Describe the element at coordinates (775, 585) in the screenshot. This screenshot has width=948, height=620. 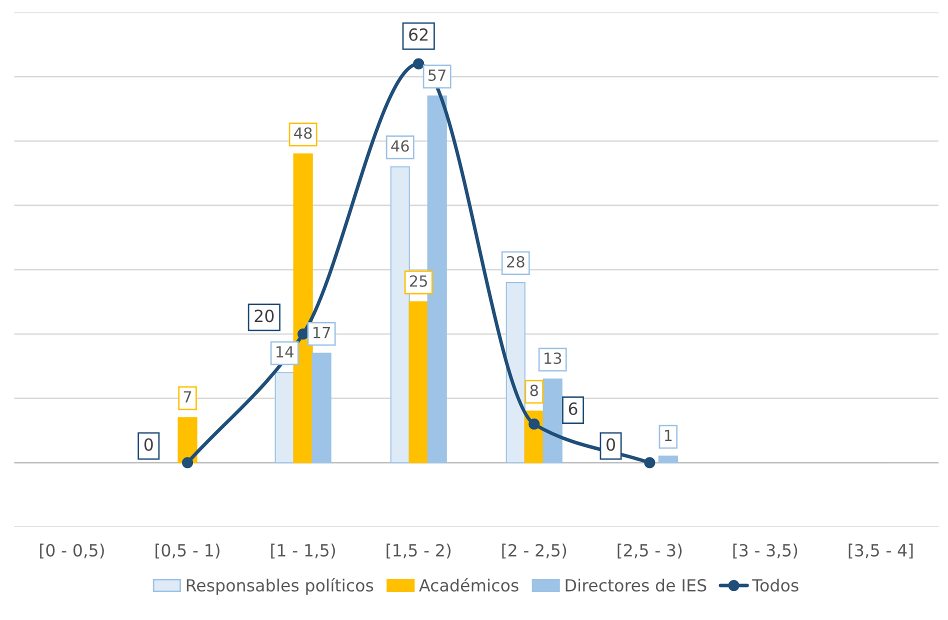
I see `legend-label: Todos` at that location.